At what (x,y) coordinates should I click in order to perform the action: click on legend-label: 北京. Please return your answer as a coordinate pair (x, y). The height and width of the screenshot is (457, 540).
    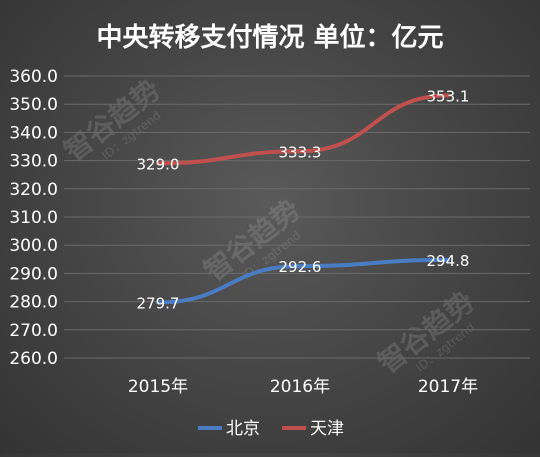
    Looking at the image, I should click on (243, 429).